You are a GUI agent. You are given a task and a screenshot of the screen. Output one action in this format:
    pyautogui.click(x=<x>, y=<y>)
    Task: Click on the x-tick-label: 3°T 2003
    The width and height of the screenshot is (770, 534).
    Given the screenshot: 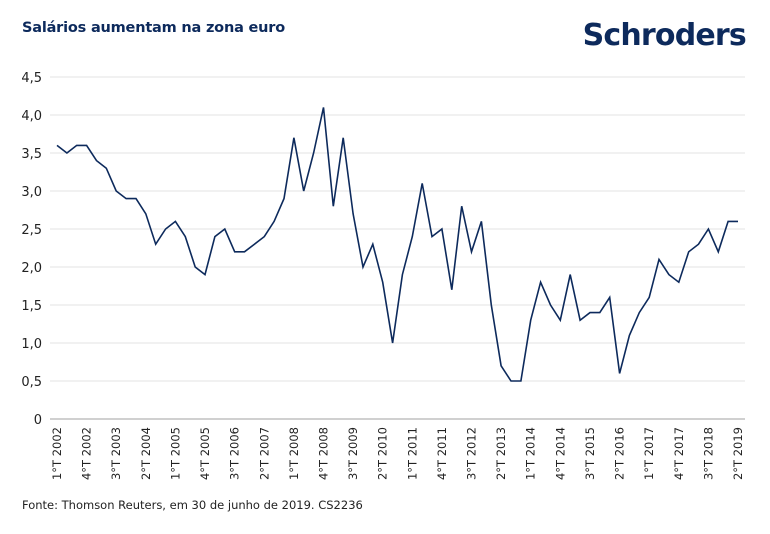 What is the action you would take?
    pyautogui.click(x=116, y=453)
    